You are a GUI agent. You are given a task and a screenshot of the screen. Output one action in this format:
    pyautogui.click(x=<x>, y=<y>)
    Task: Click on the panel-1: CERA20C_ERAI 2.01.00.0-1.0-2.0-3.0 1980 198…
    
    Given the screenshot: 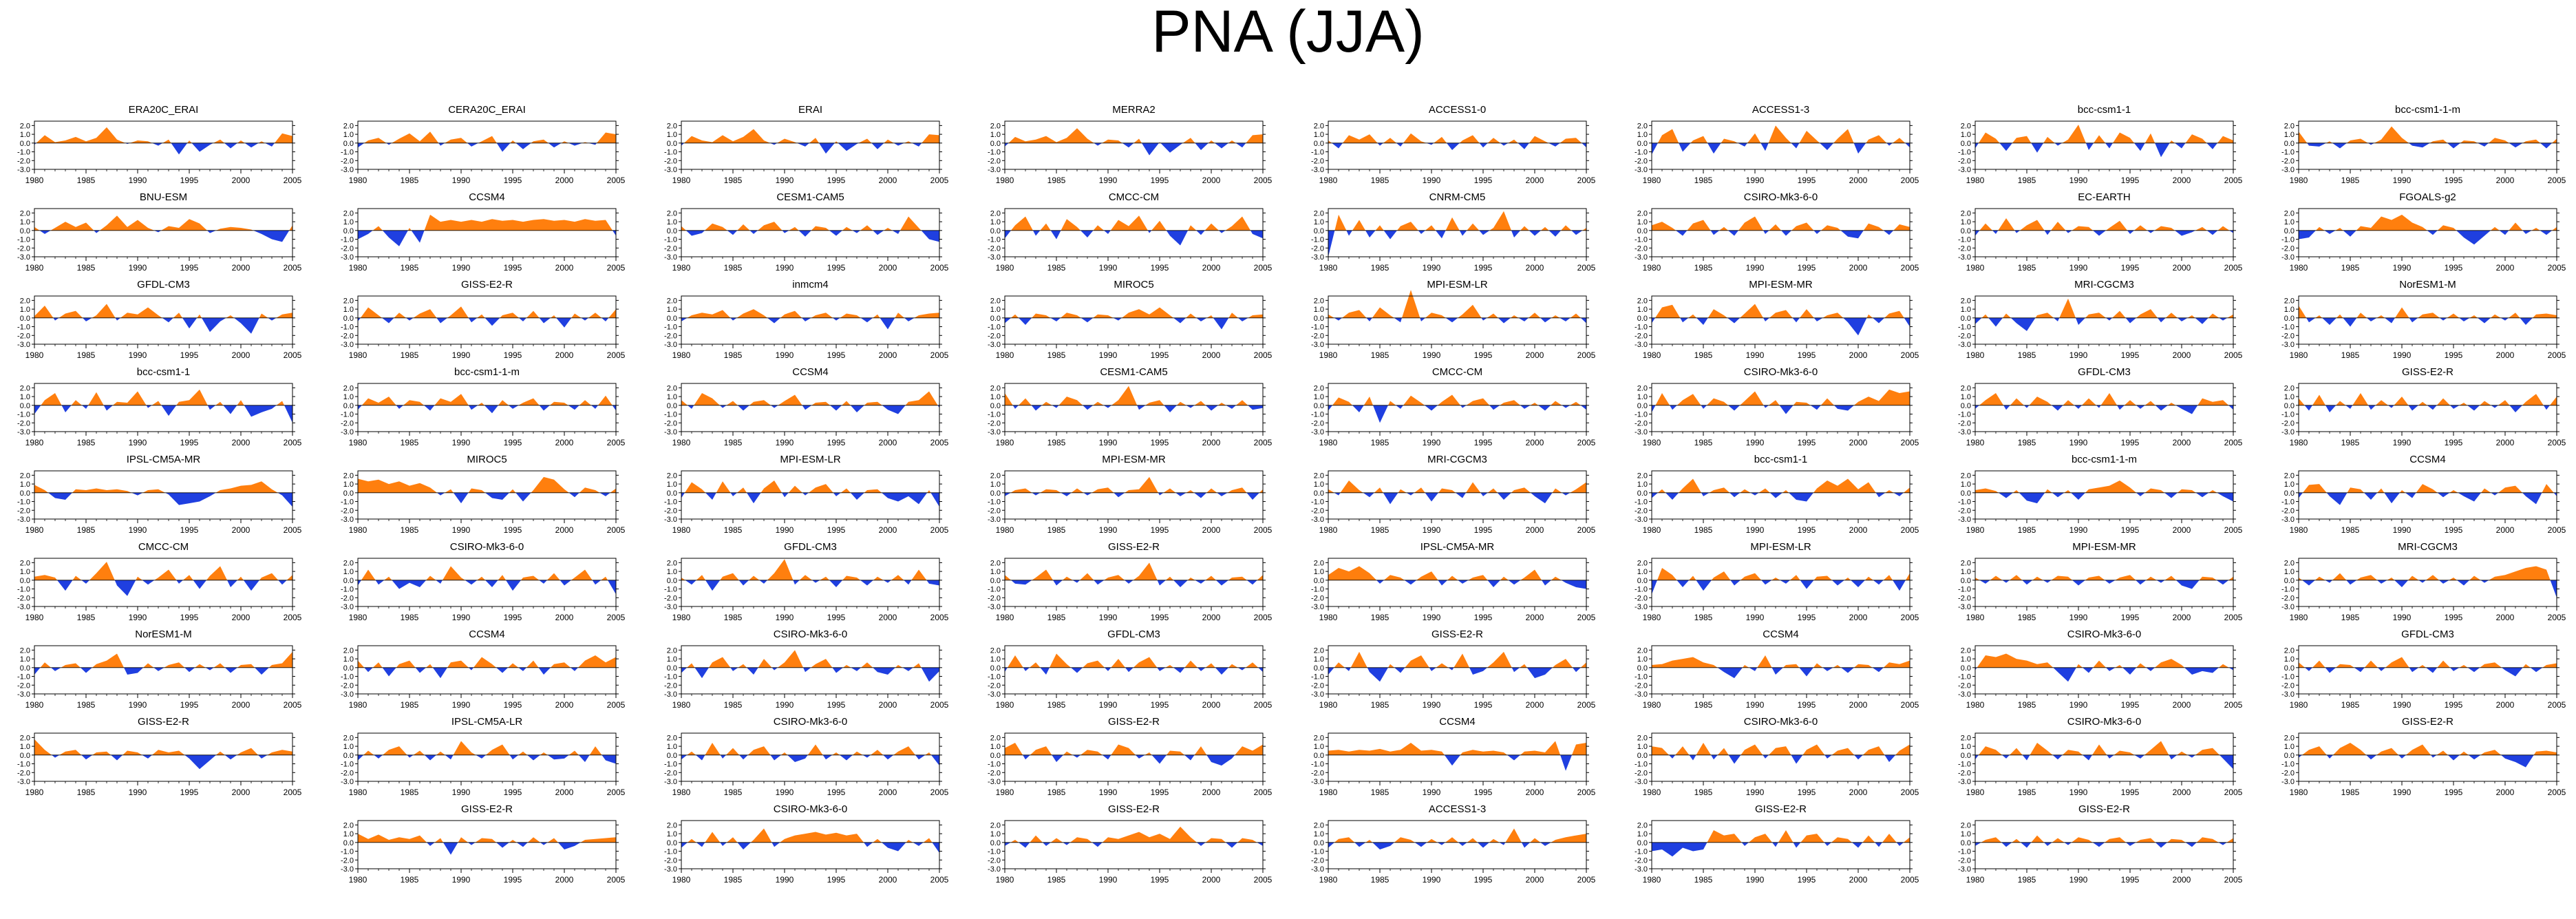 What is the action you would take?
    pyautogui.click(x=483, y=144)
    